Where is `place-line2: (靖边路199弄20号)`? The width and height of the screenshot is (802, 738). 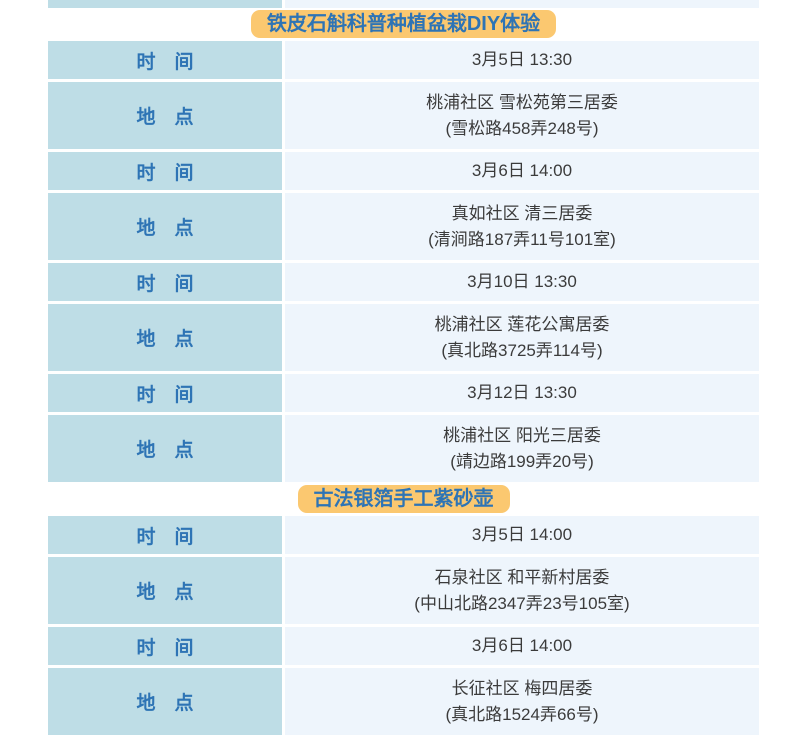 place-line2: (靖边路199弄20号) is located at coordinates (522, 461).